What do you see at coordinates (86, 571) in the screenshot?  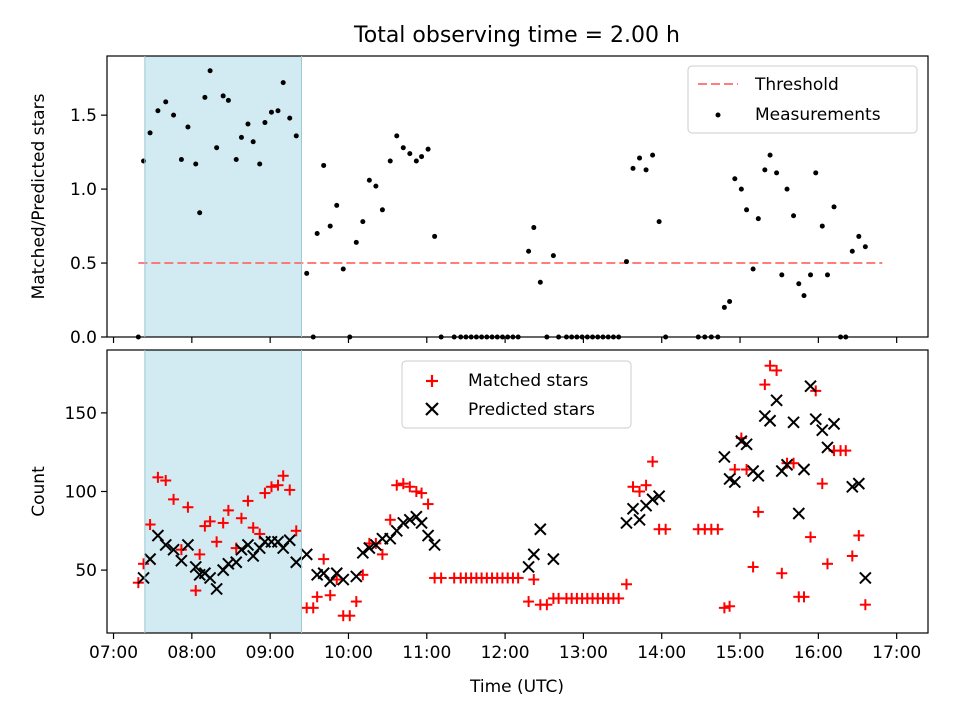 I see `y-tick-label: 50` at bounding box center [86, 571].